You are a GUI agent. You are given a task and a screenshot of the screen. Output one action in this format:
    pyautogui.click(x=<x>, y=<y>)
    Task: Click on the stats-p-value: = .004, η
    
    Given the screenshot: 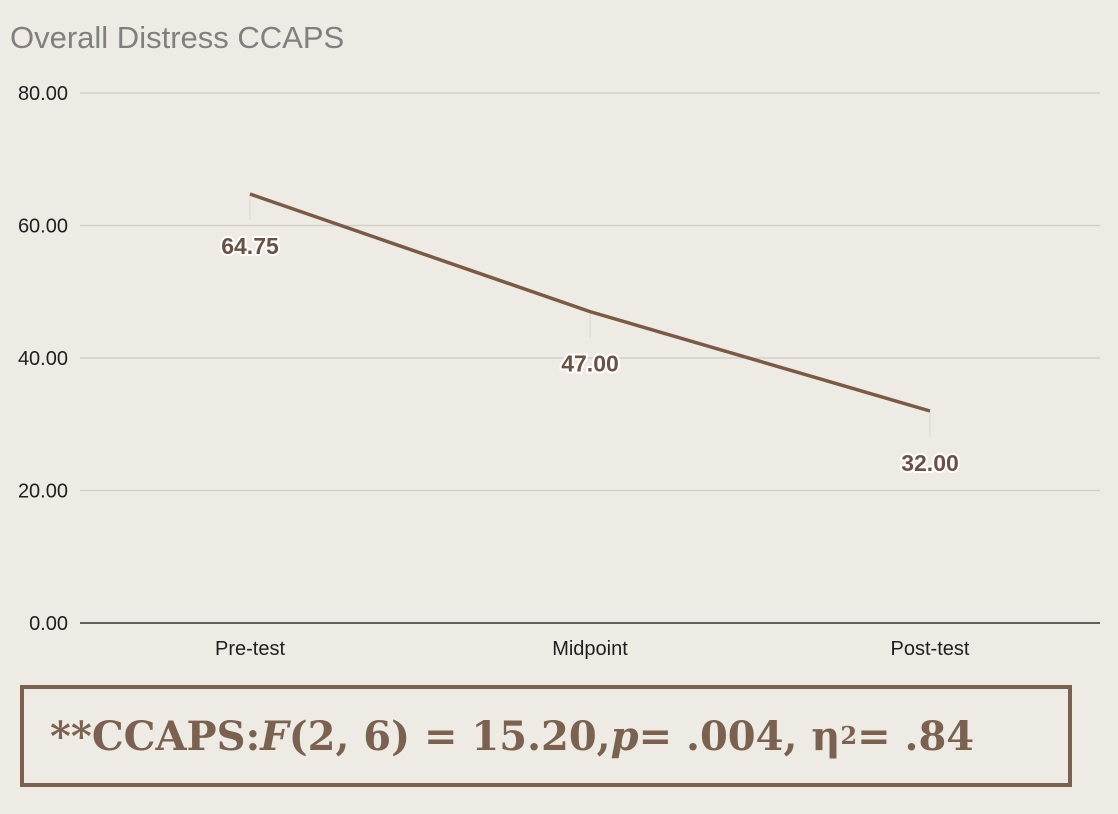 What is the action you would take?
    pyautogui.click(x=739, y=736)
    